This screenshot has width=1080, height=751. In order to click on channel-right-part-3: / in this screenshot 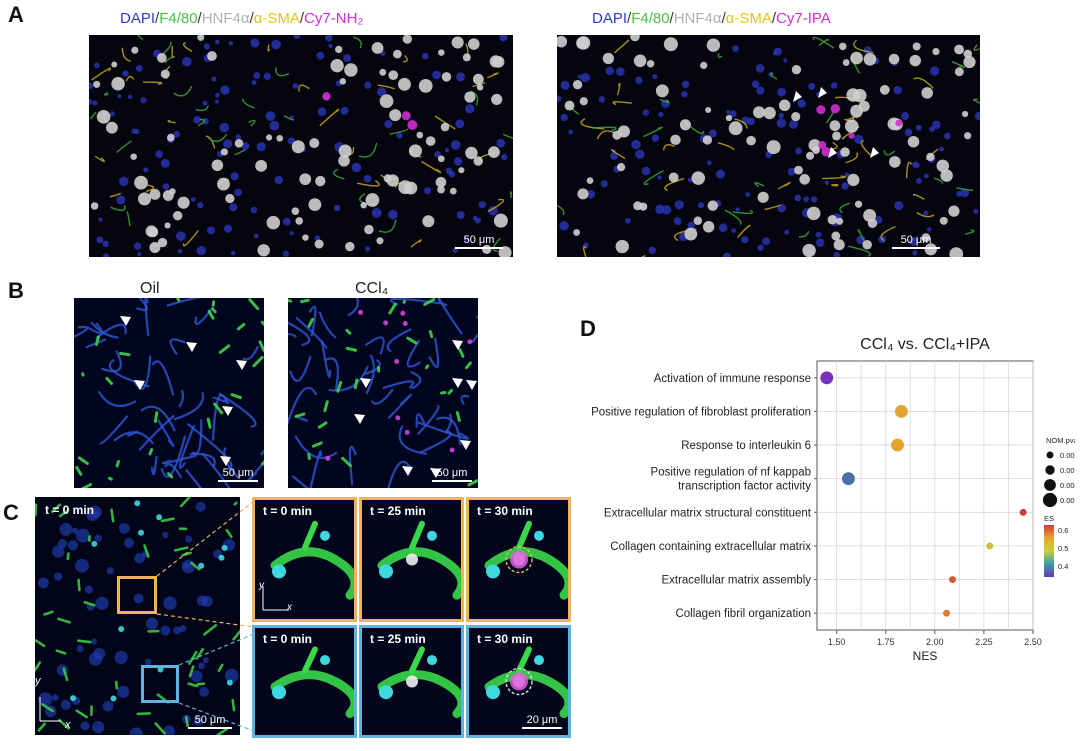, I will do `click(671, 18)`.